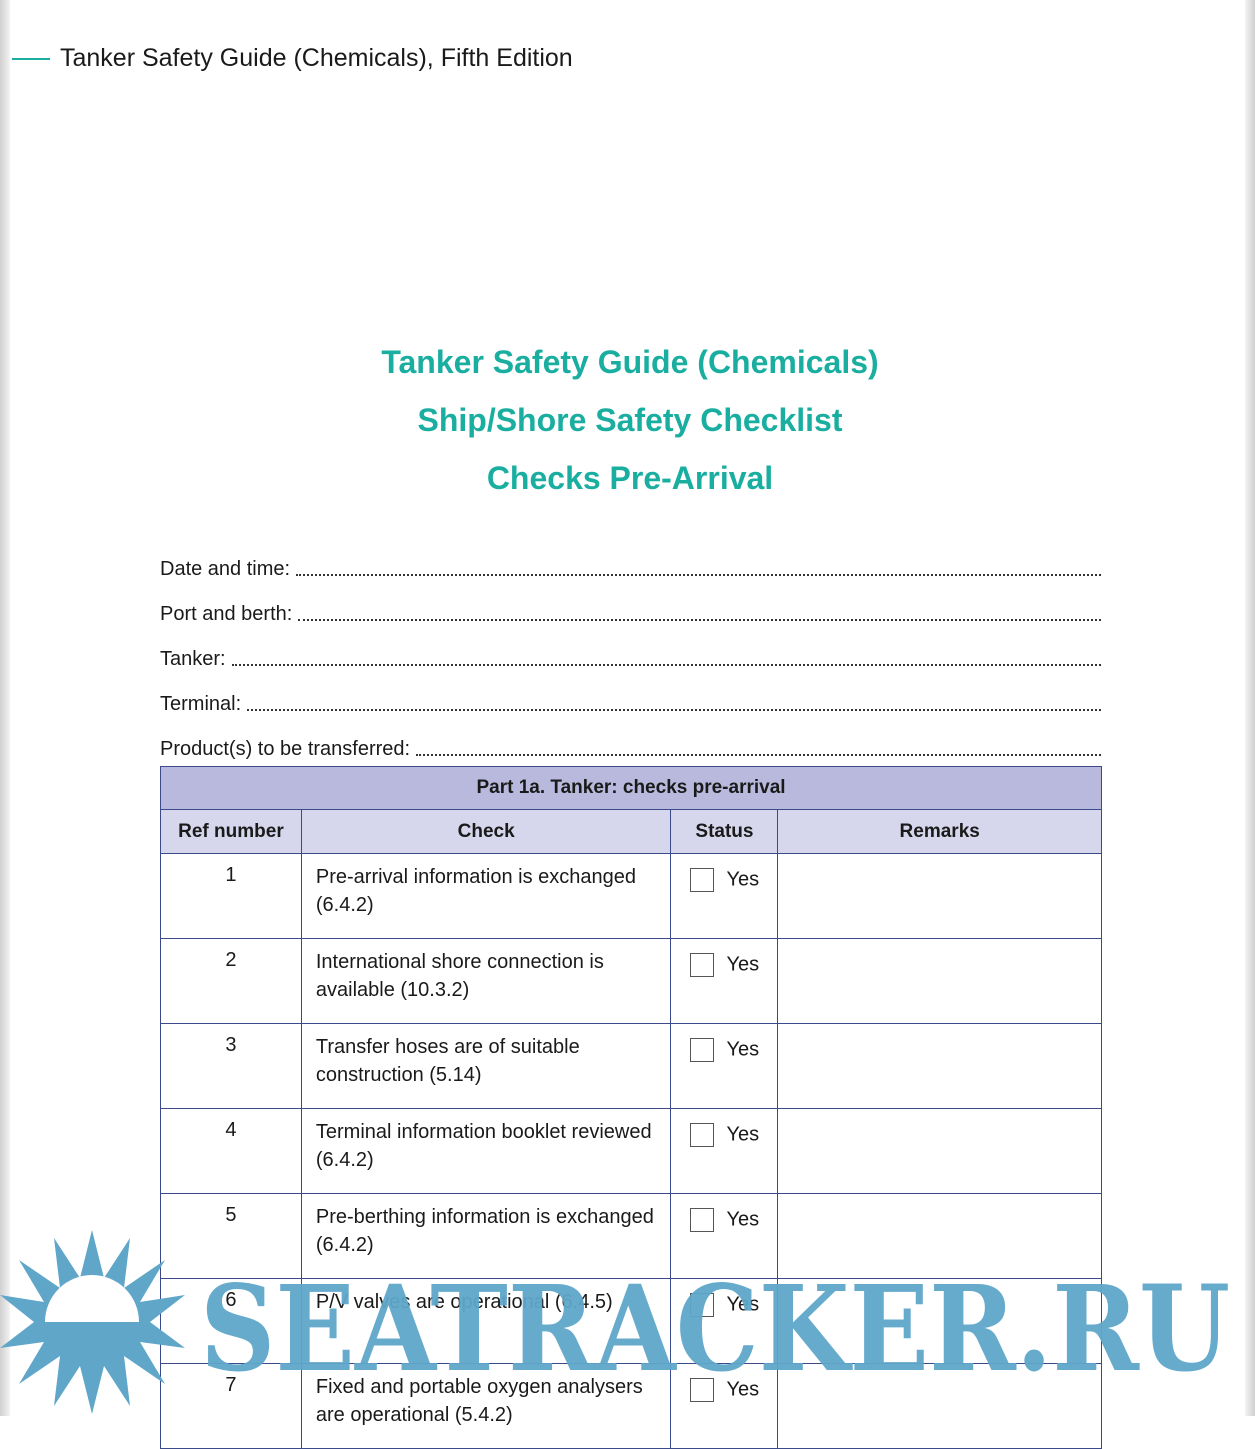 Image resolution: width=1255 pixels, height=1449 pixels. What do you see at coordinates (231, 1406) in the screenshot?
I see `ref-cell: 7` at bounding box center [231, 1406].